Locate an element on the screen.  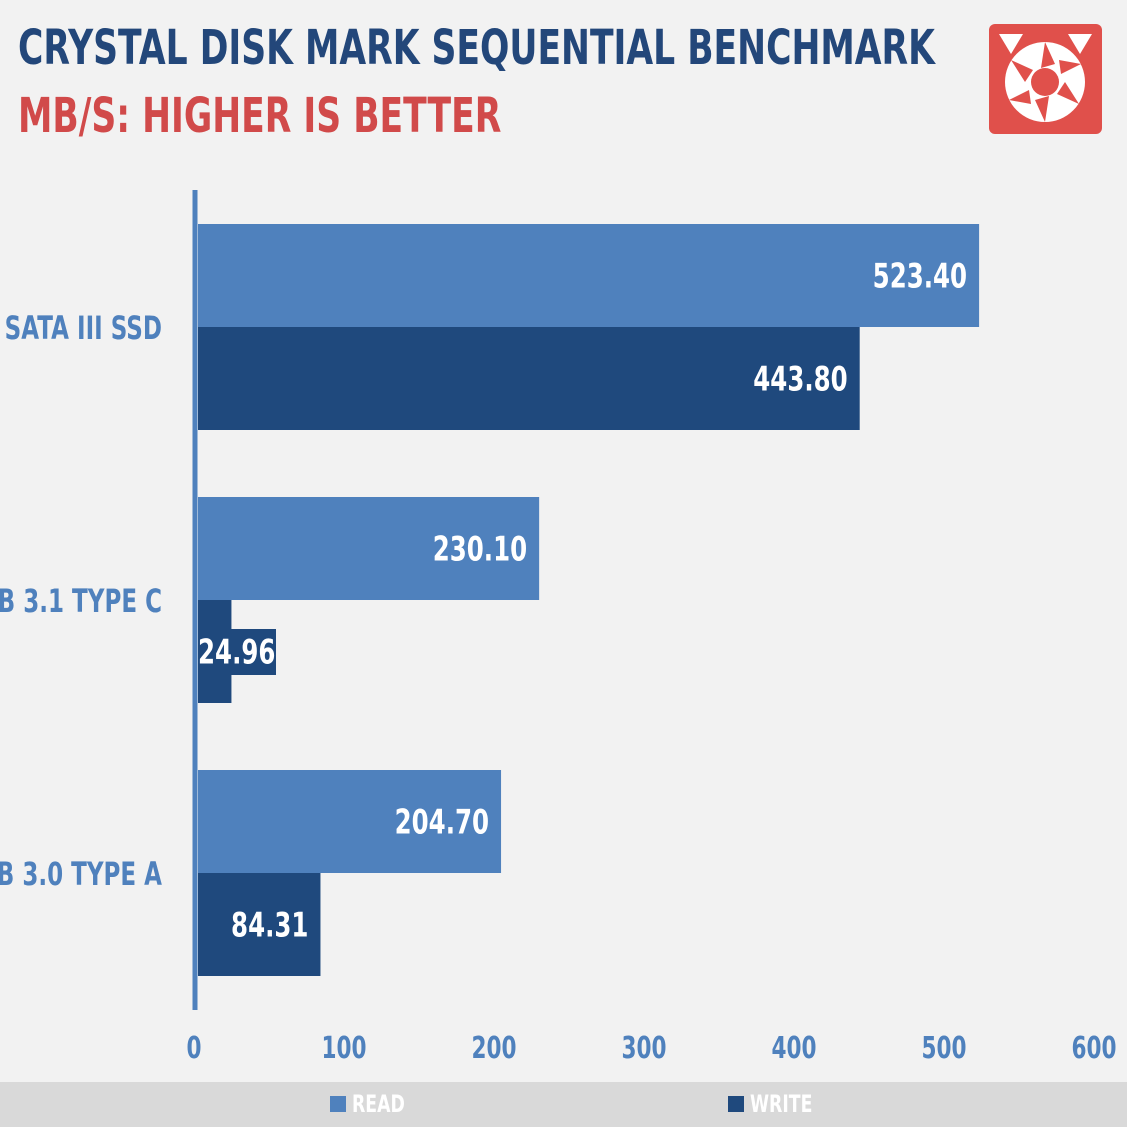
chart-subtitle: MB/S: HIGHER IS BETTER is located at coordinates (260, 116).